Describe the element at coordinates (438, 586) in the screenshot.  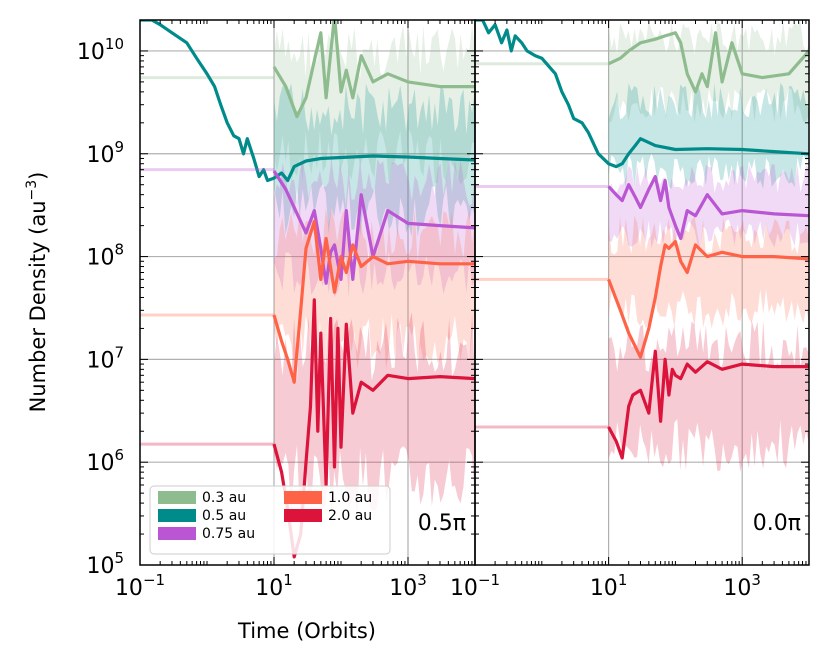
I see `x-tick-labels: 10⁻¹ 10¹ 10³ 10⁻¹ 10¹ 10³` at that location.